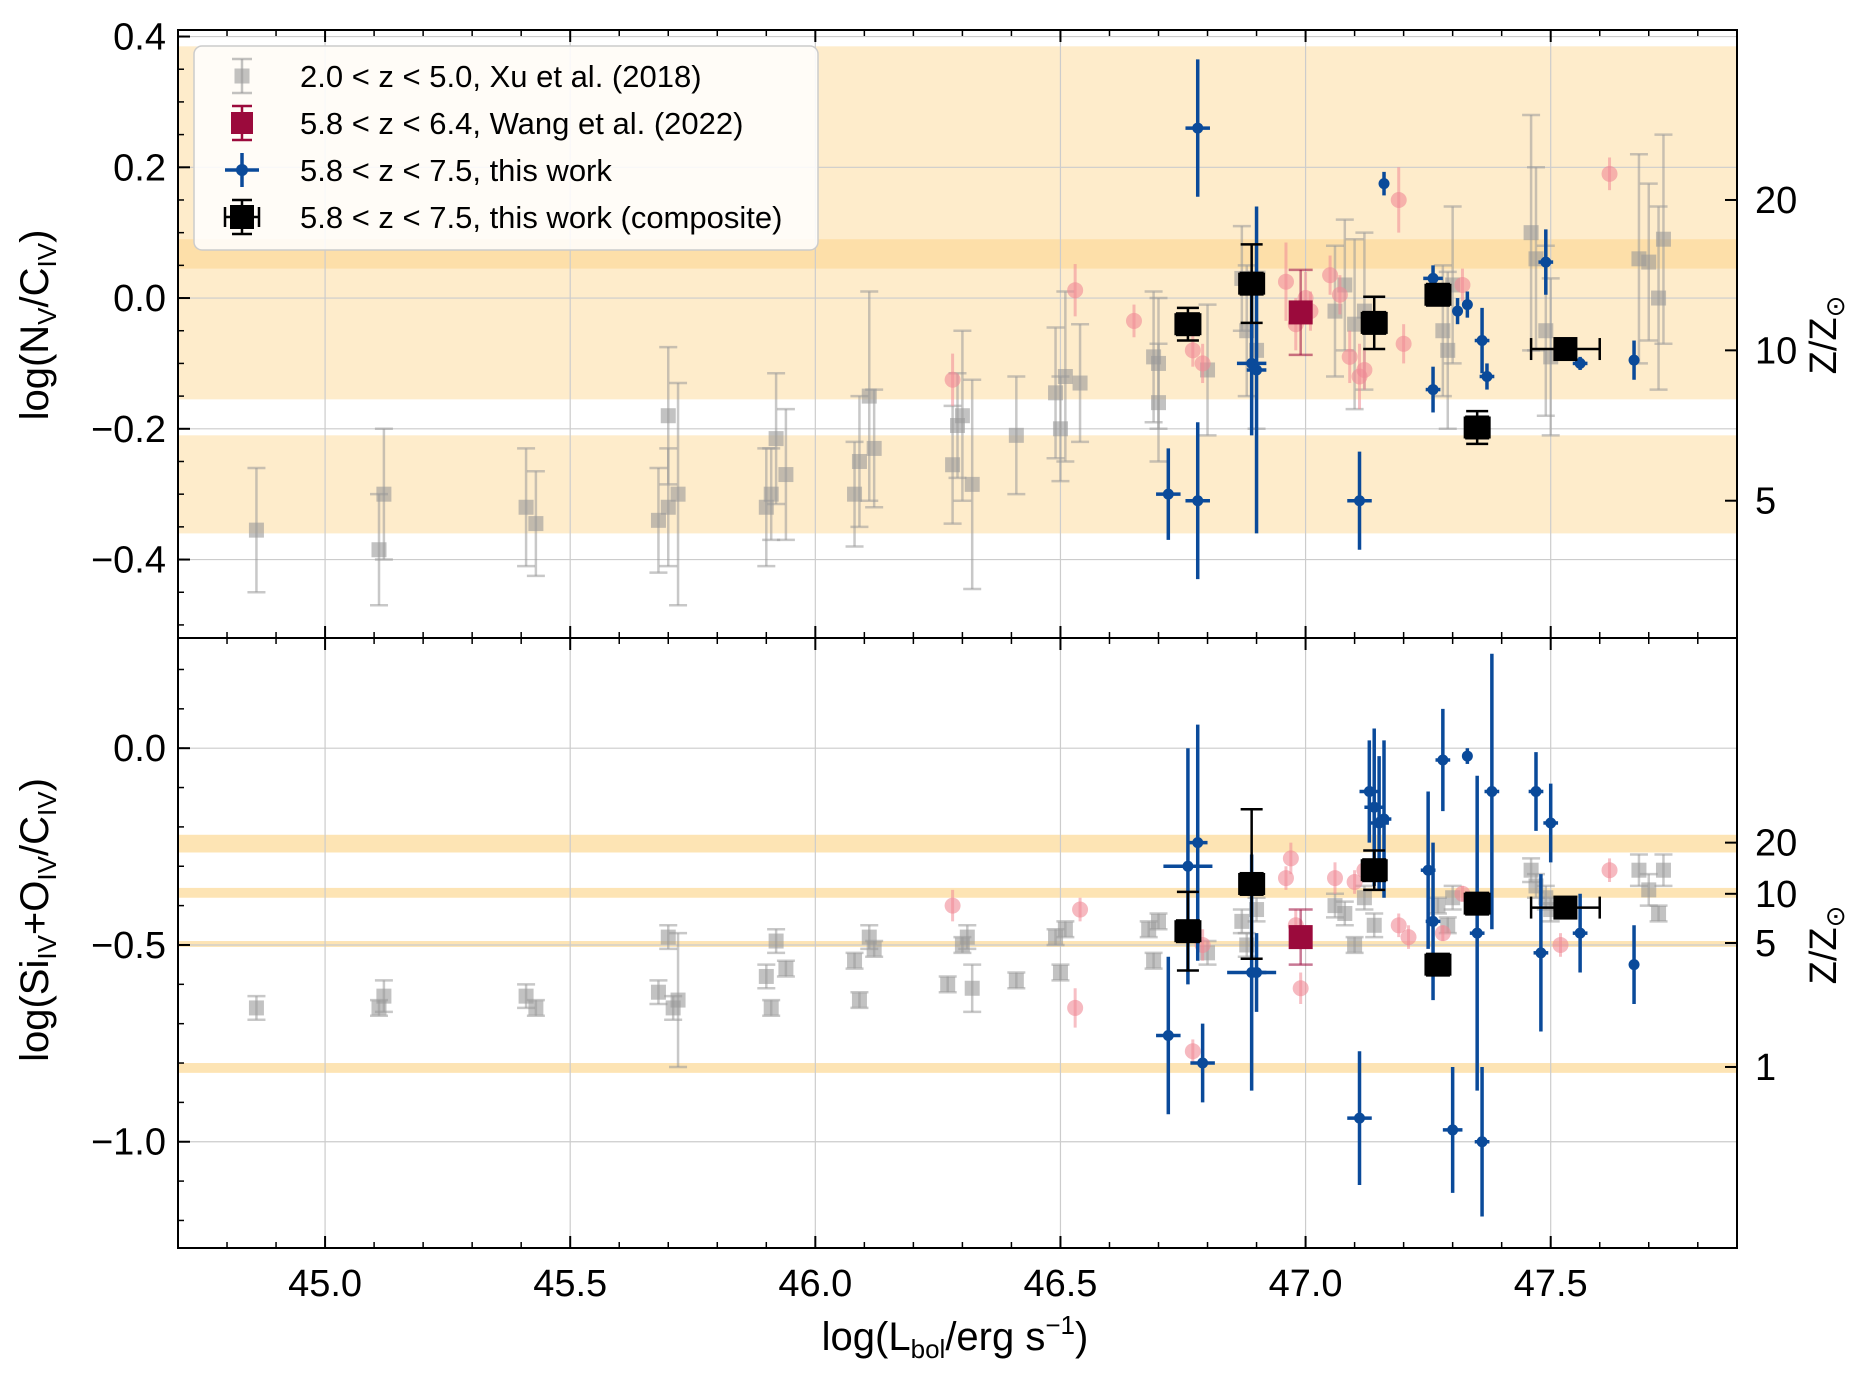 The height and width of the screenshot is (1374, 1858). What do you see at coordinates (1826, 335) in the screenshot?
I see `top-ylabel-right: Z/Z⊙` at bounding box center [1826, 335].